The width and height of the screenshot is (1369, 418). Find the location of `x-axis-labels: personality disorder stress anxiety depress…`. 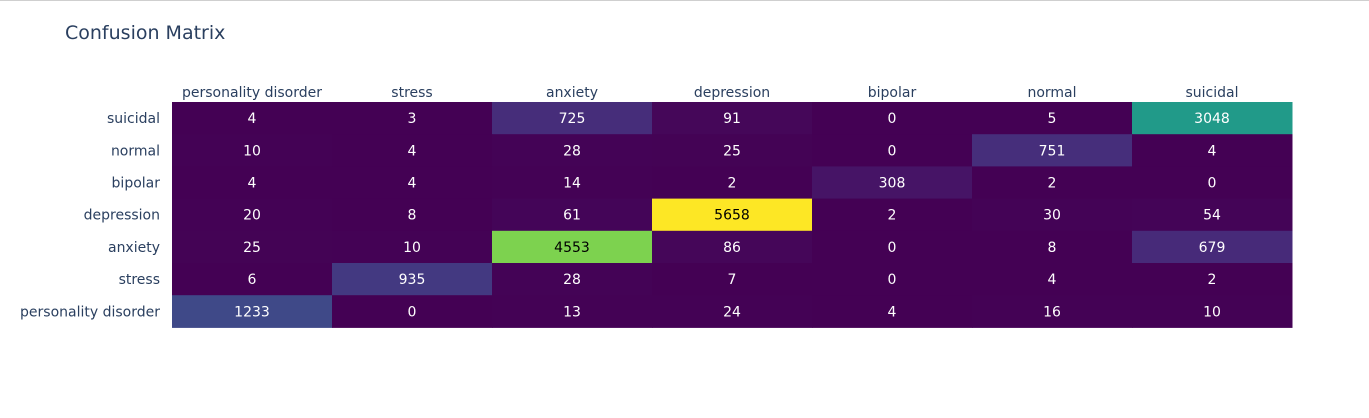

x-axis-labels: personality disorder stress anxiety depress… is located at coordinates (710, 93).